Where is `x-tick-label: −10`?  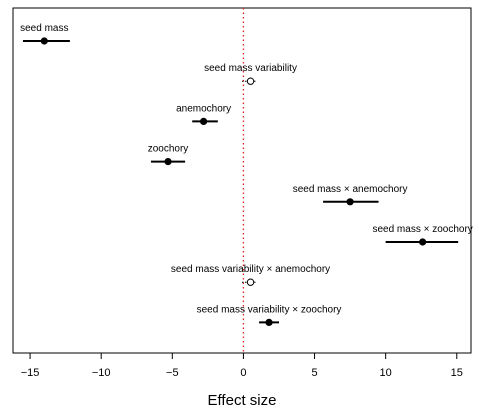
x-tick-label: −10 is located at coordinates (101, 373).